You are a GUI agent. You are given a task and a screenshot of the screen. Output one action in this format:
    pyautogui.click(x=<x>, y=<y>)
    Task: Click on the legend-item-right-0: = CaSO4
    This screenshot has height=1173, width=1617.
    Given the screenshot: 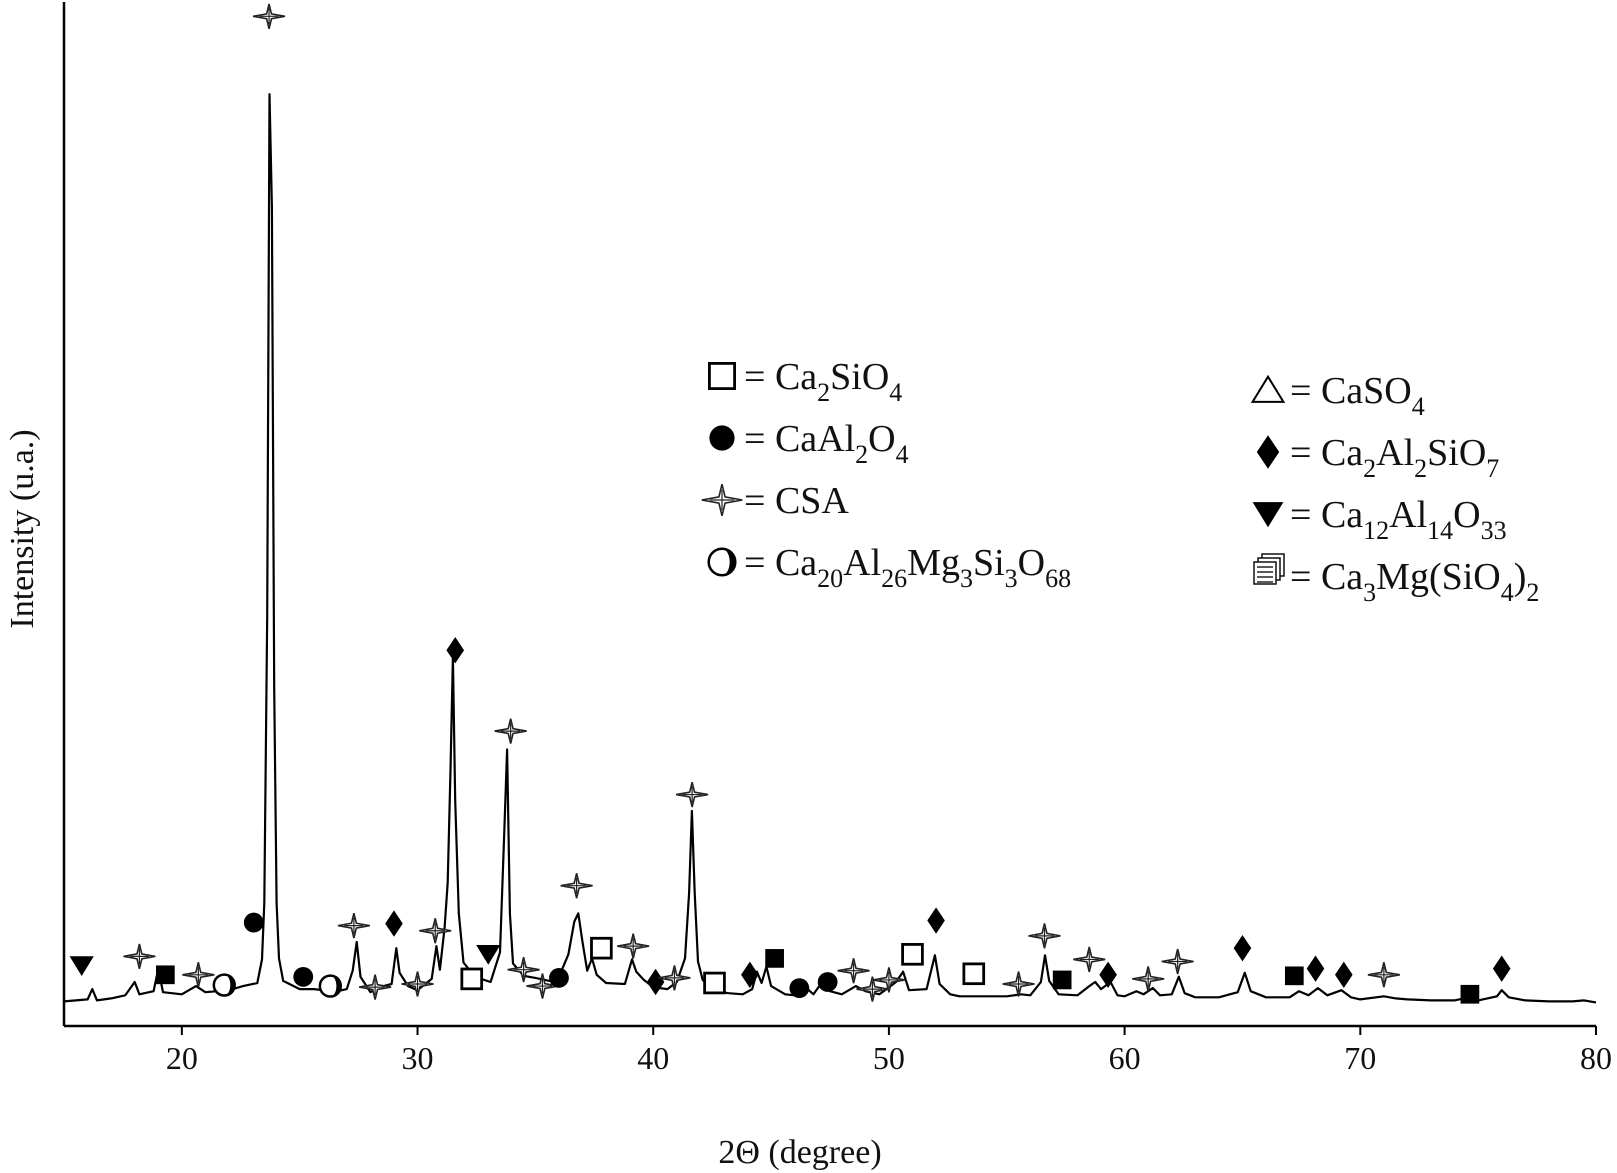 What is the action you would take?
    pyautogui.click(x=1337, y=395)
    